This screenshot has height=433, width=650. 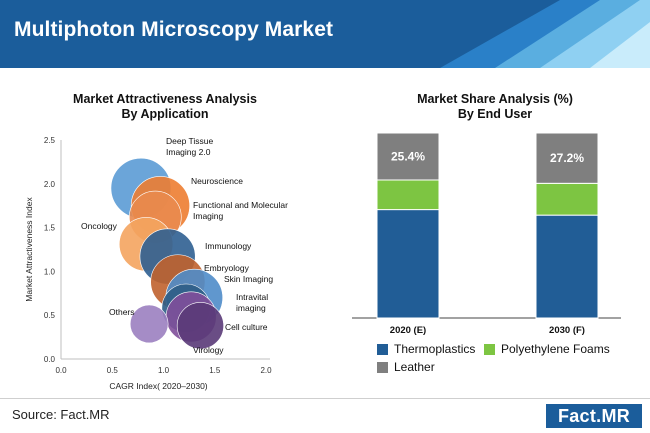 What do you see at coordinates (158, 386) in the screenshot?
I see `x-axis-label: CAGR Index( 2020–2030)` at bounding box center [158, 386].